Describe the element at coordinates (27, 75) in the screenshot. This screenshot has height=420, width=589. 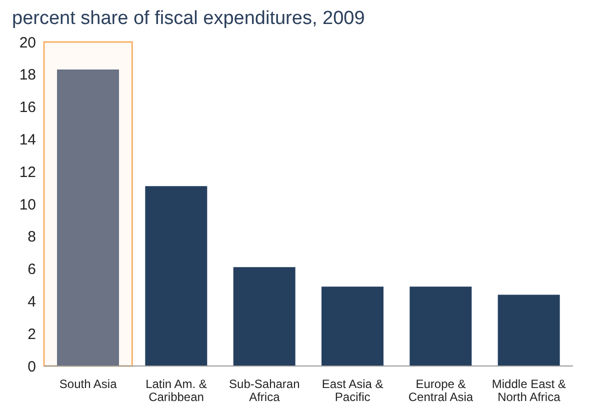
I see `y-tick-label: 18` at that location.